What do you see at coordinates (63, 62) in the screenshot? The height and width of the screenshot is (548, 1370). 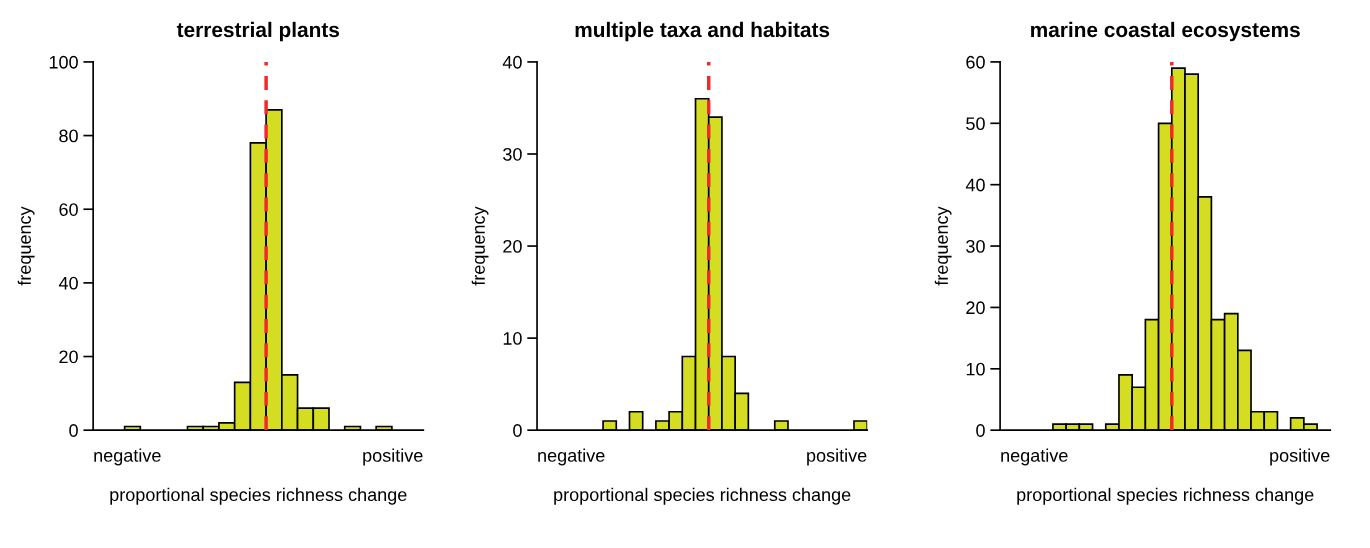 I see `y-tick-label: 100` at bounding box center [63, 62].